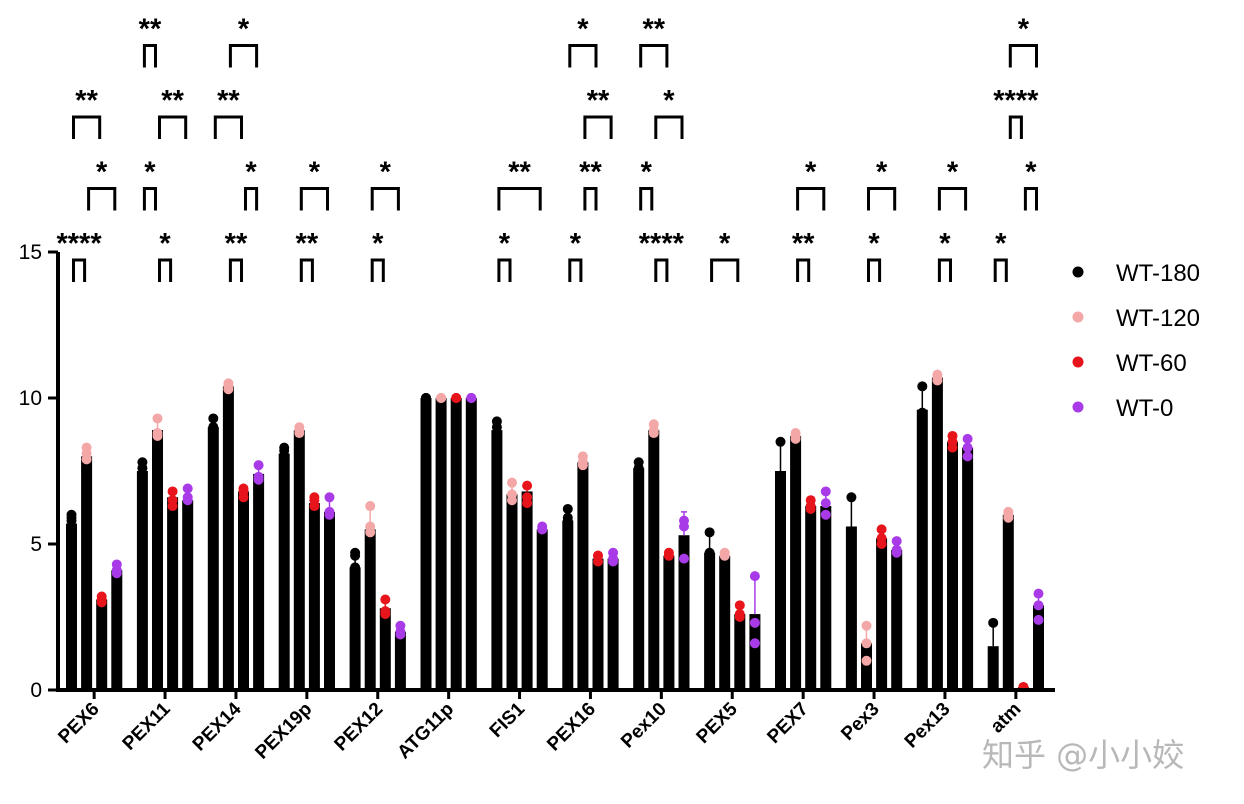 Image resolution: width=1244 pixels, height=804 pixels. I want to click on x-tick-label-Pex3: Pex3, so click(860, 722).